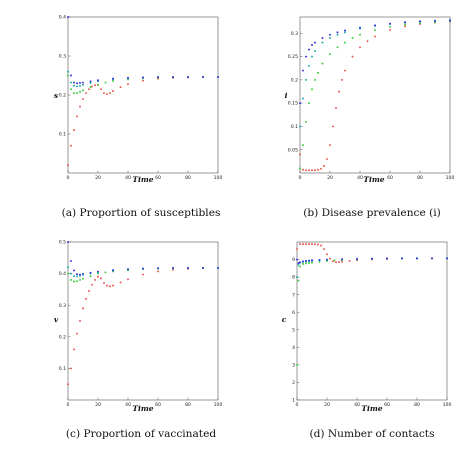 This screenshot has height=454, width=466. What do you see at coordinates (141, 434) in the screenshot?
I see `caption-c: (c) Proportion of vaccinated` at bounding box center [141, 434].